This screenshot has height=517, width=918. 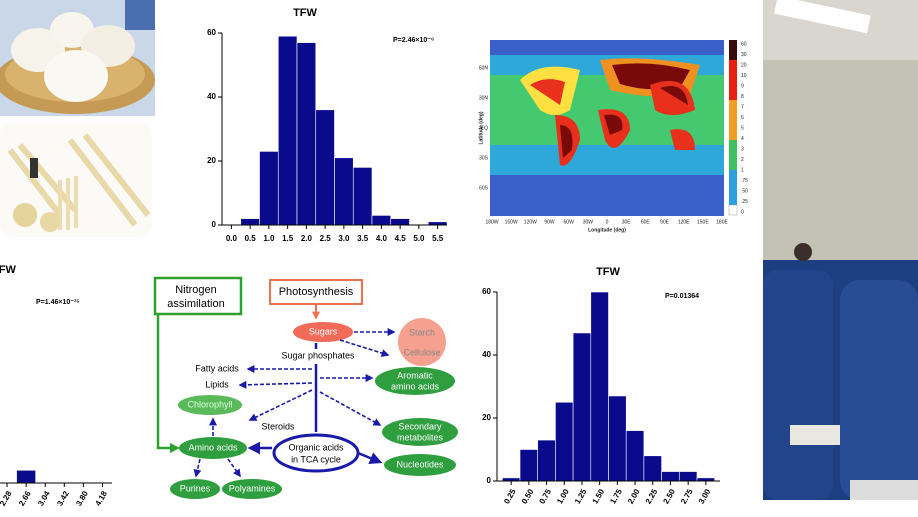 What do you see at coordinates (684, 222) in the screenshot?
I see `lon-tick-label: 120E` at bounding box center [684, 222].